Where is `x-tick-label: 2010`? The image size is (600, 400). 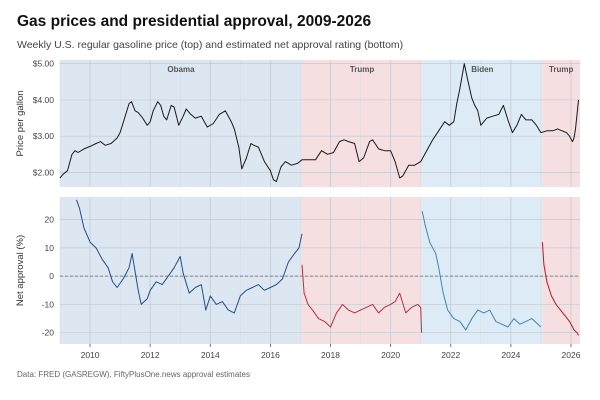
x-tick-label: 2010 is located at coordinates (90, 355).